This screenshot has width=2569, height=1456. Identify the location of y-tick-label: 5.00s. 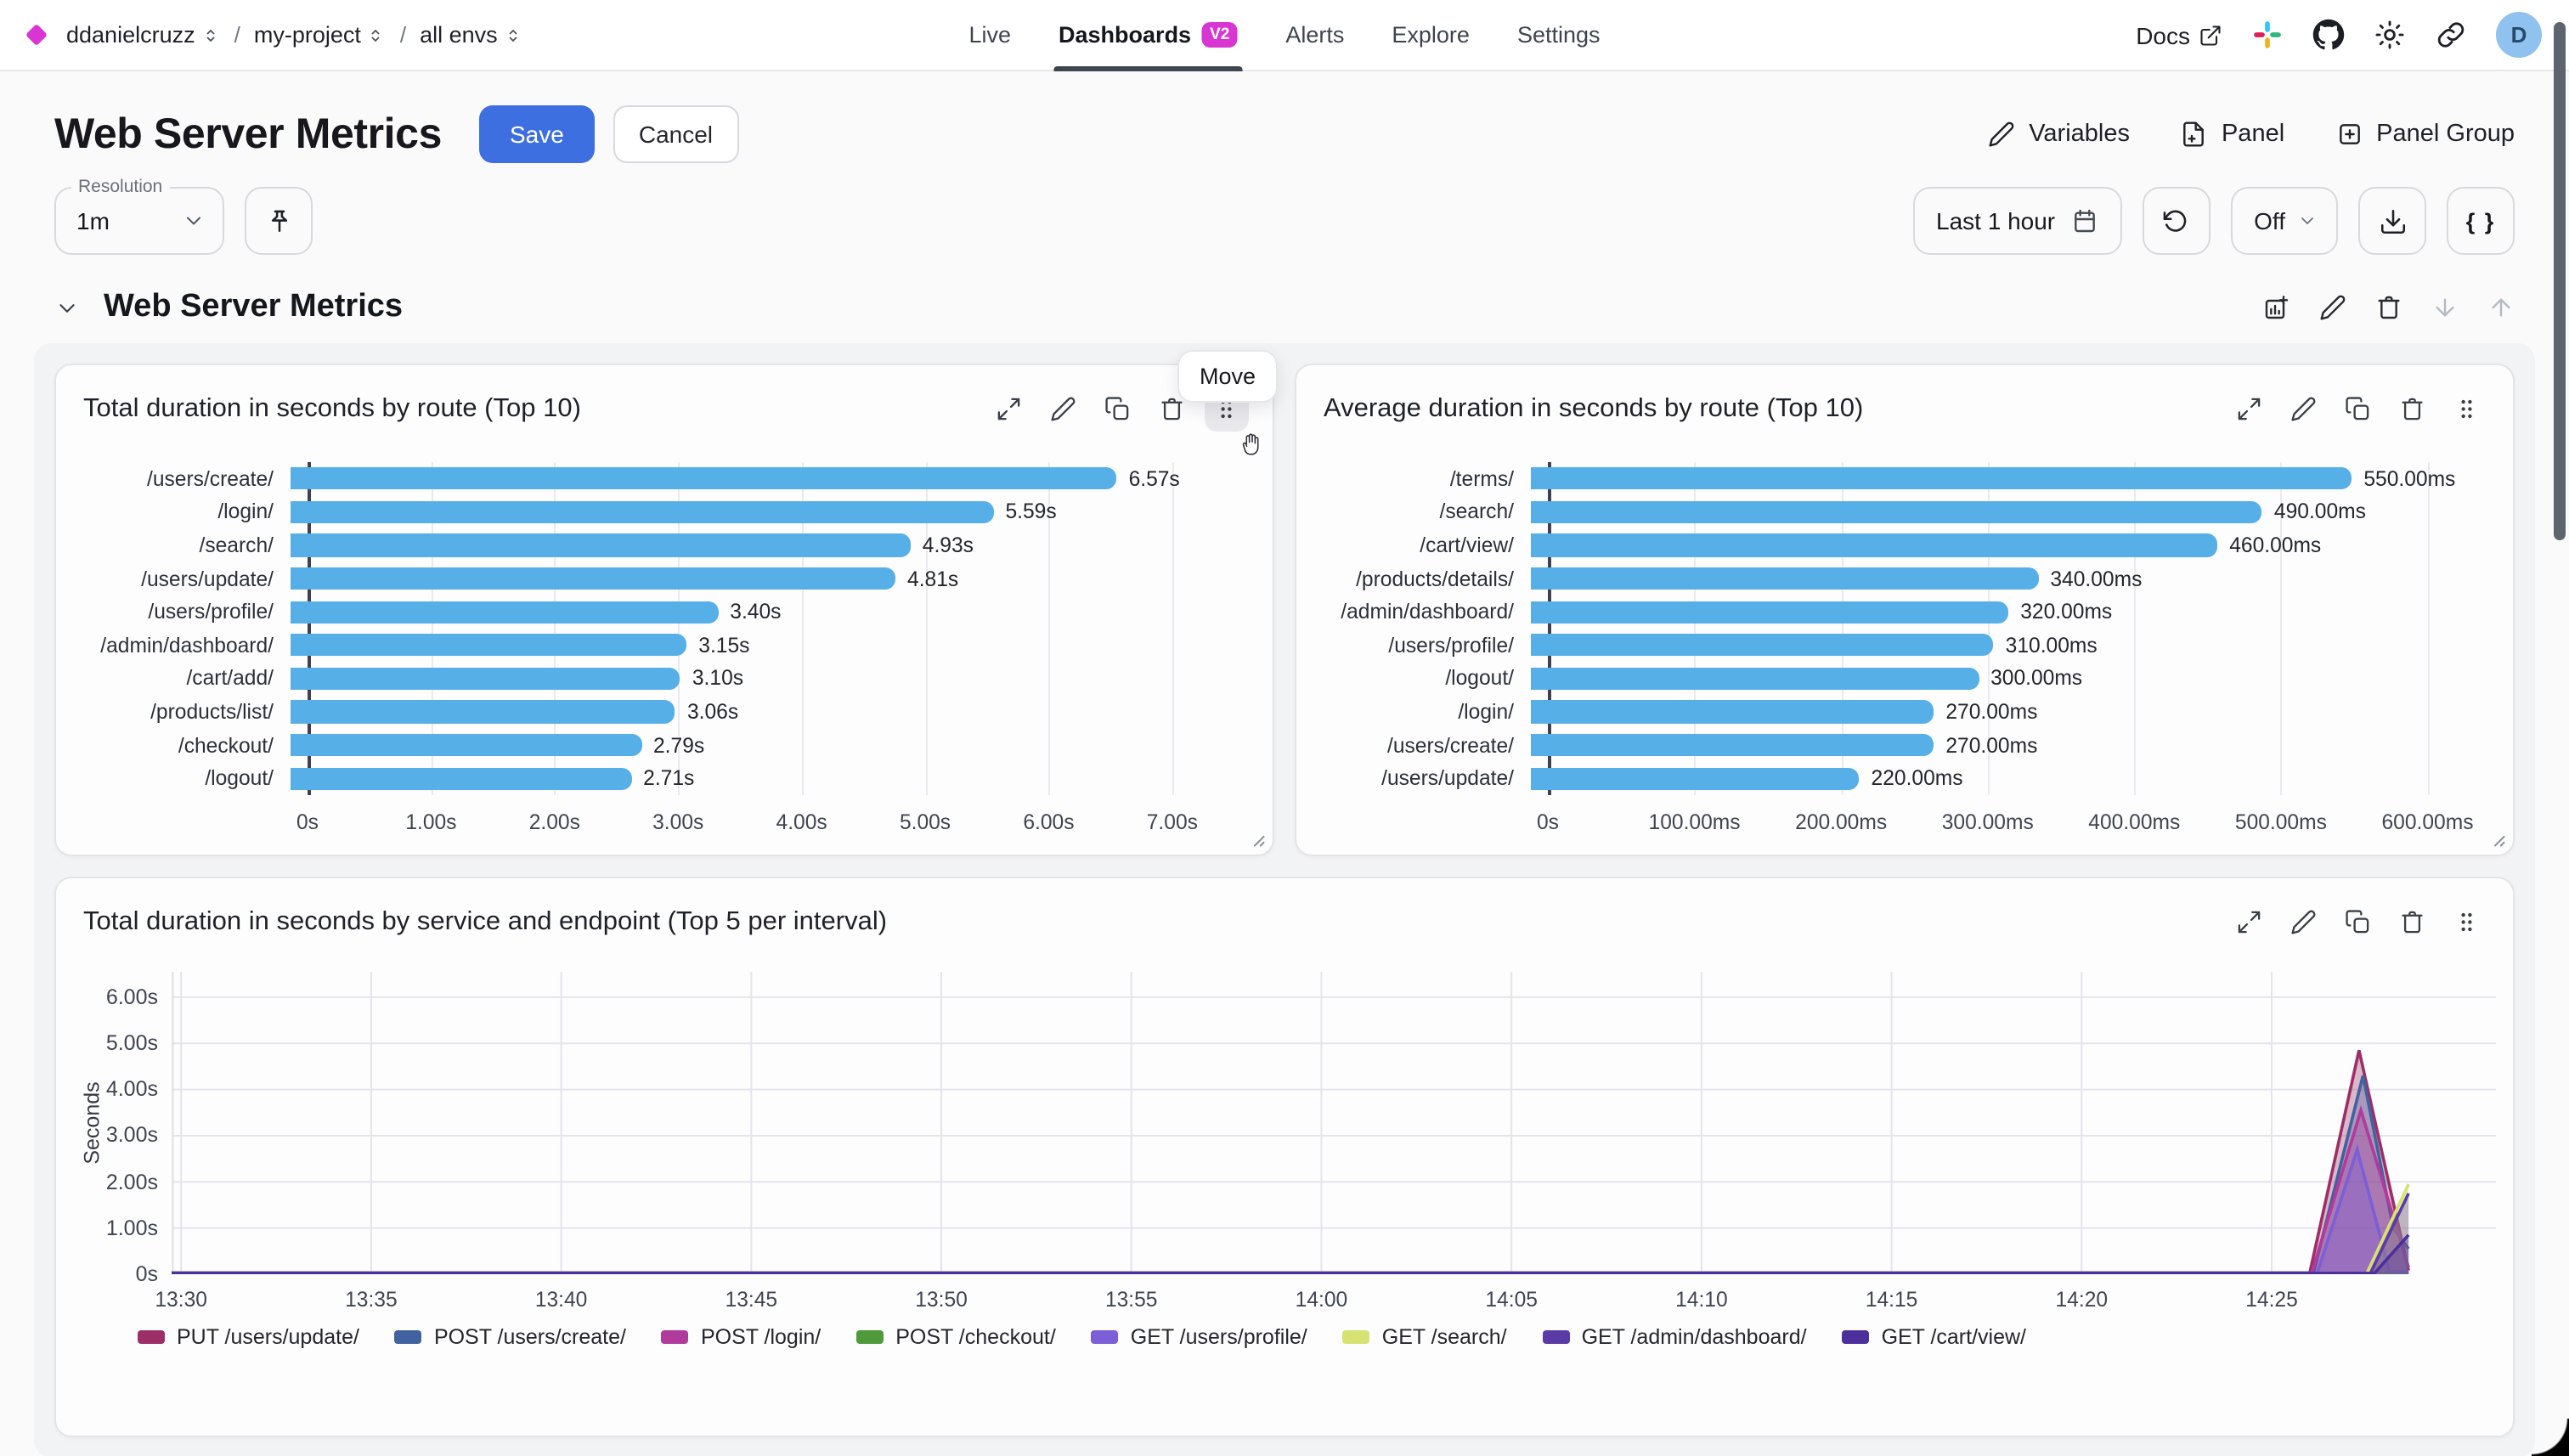
(132, 1043).